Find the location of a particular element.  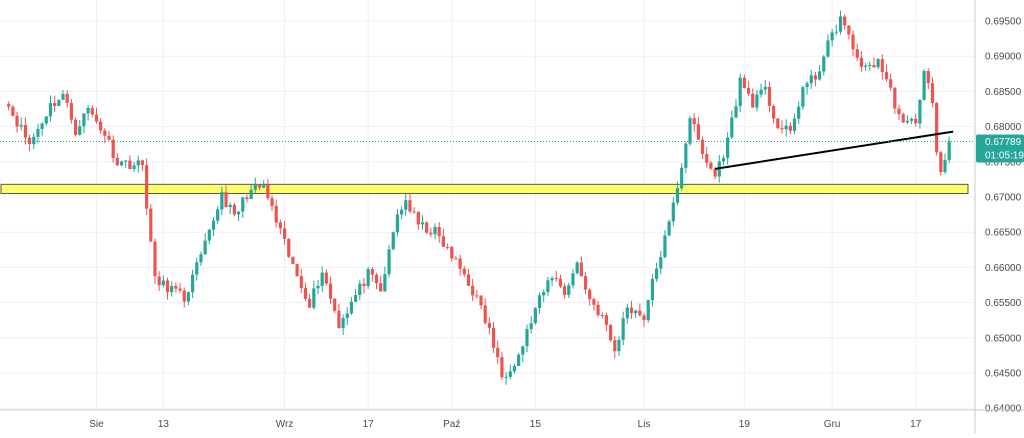

support-zone is located at coordinates (484, 188).